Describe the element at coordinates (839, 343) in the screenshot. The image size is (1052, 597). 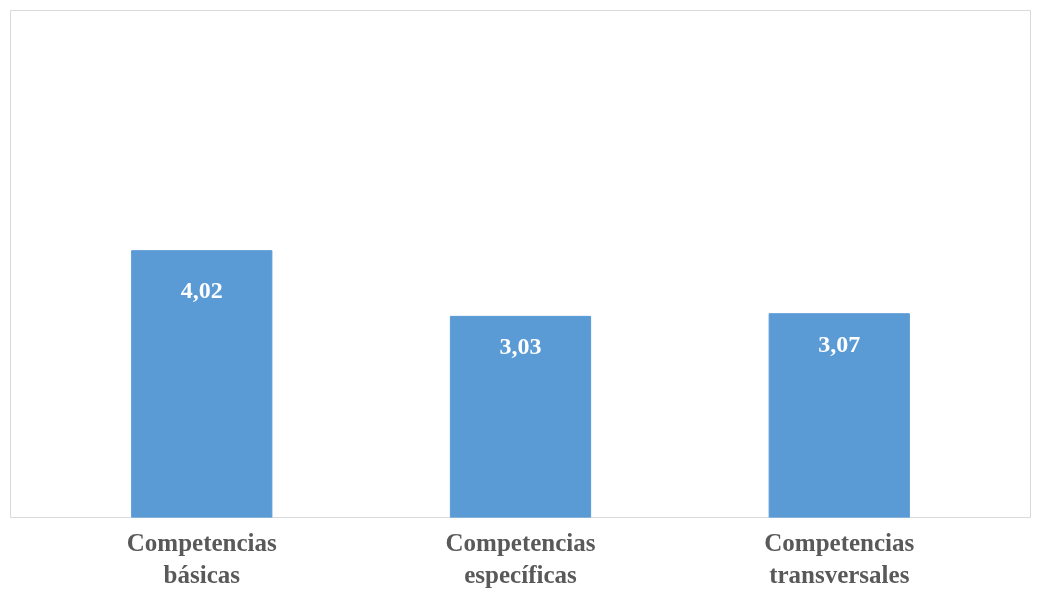
I see `data-label: 3,07` at that location.